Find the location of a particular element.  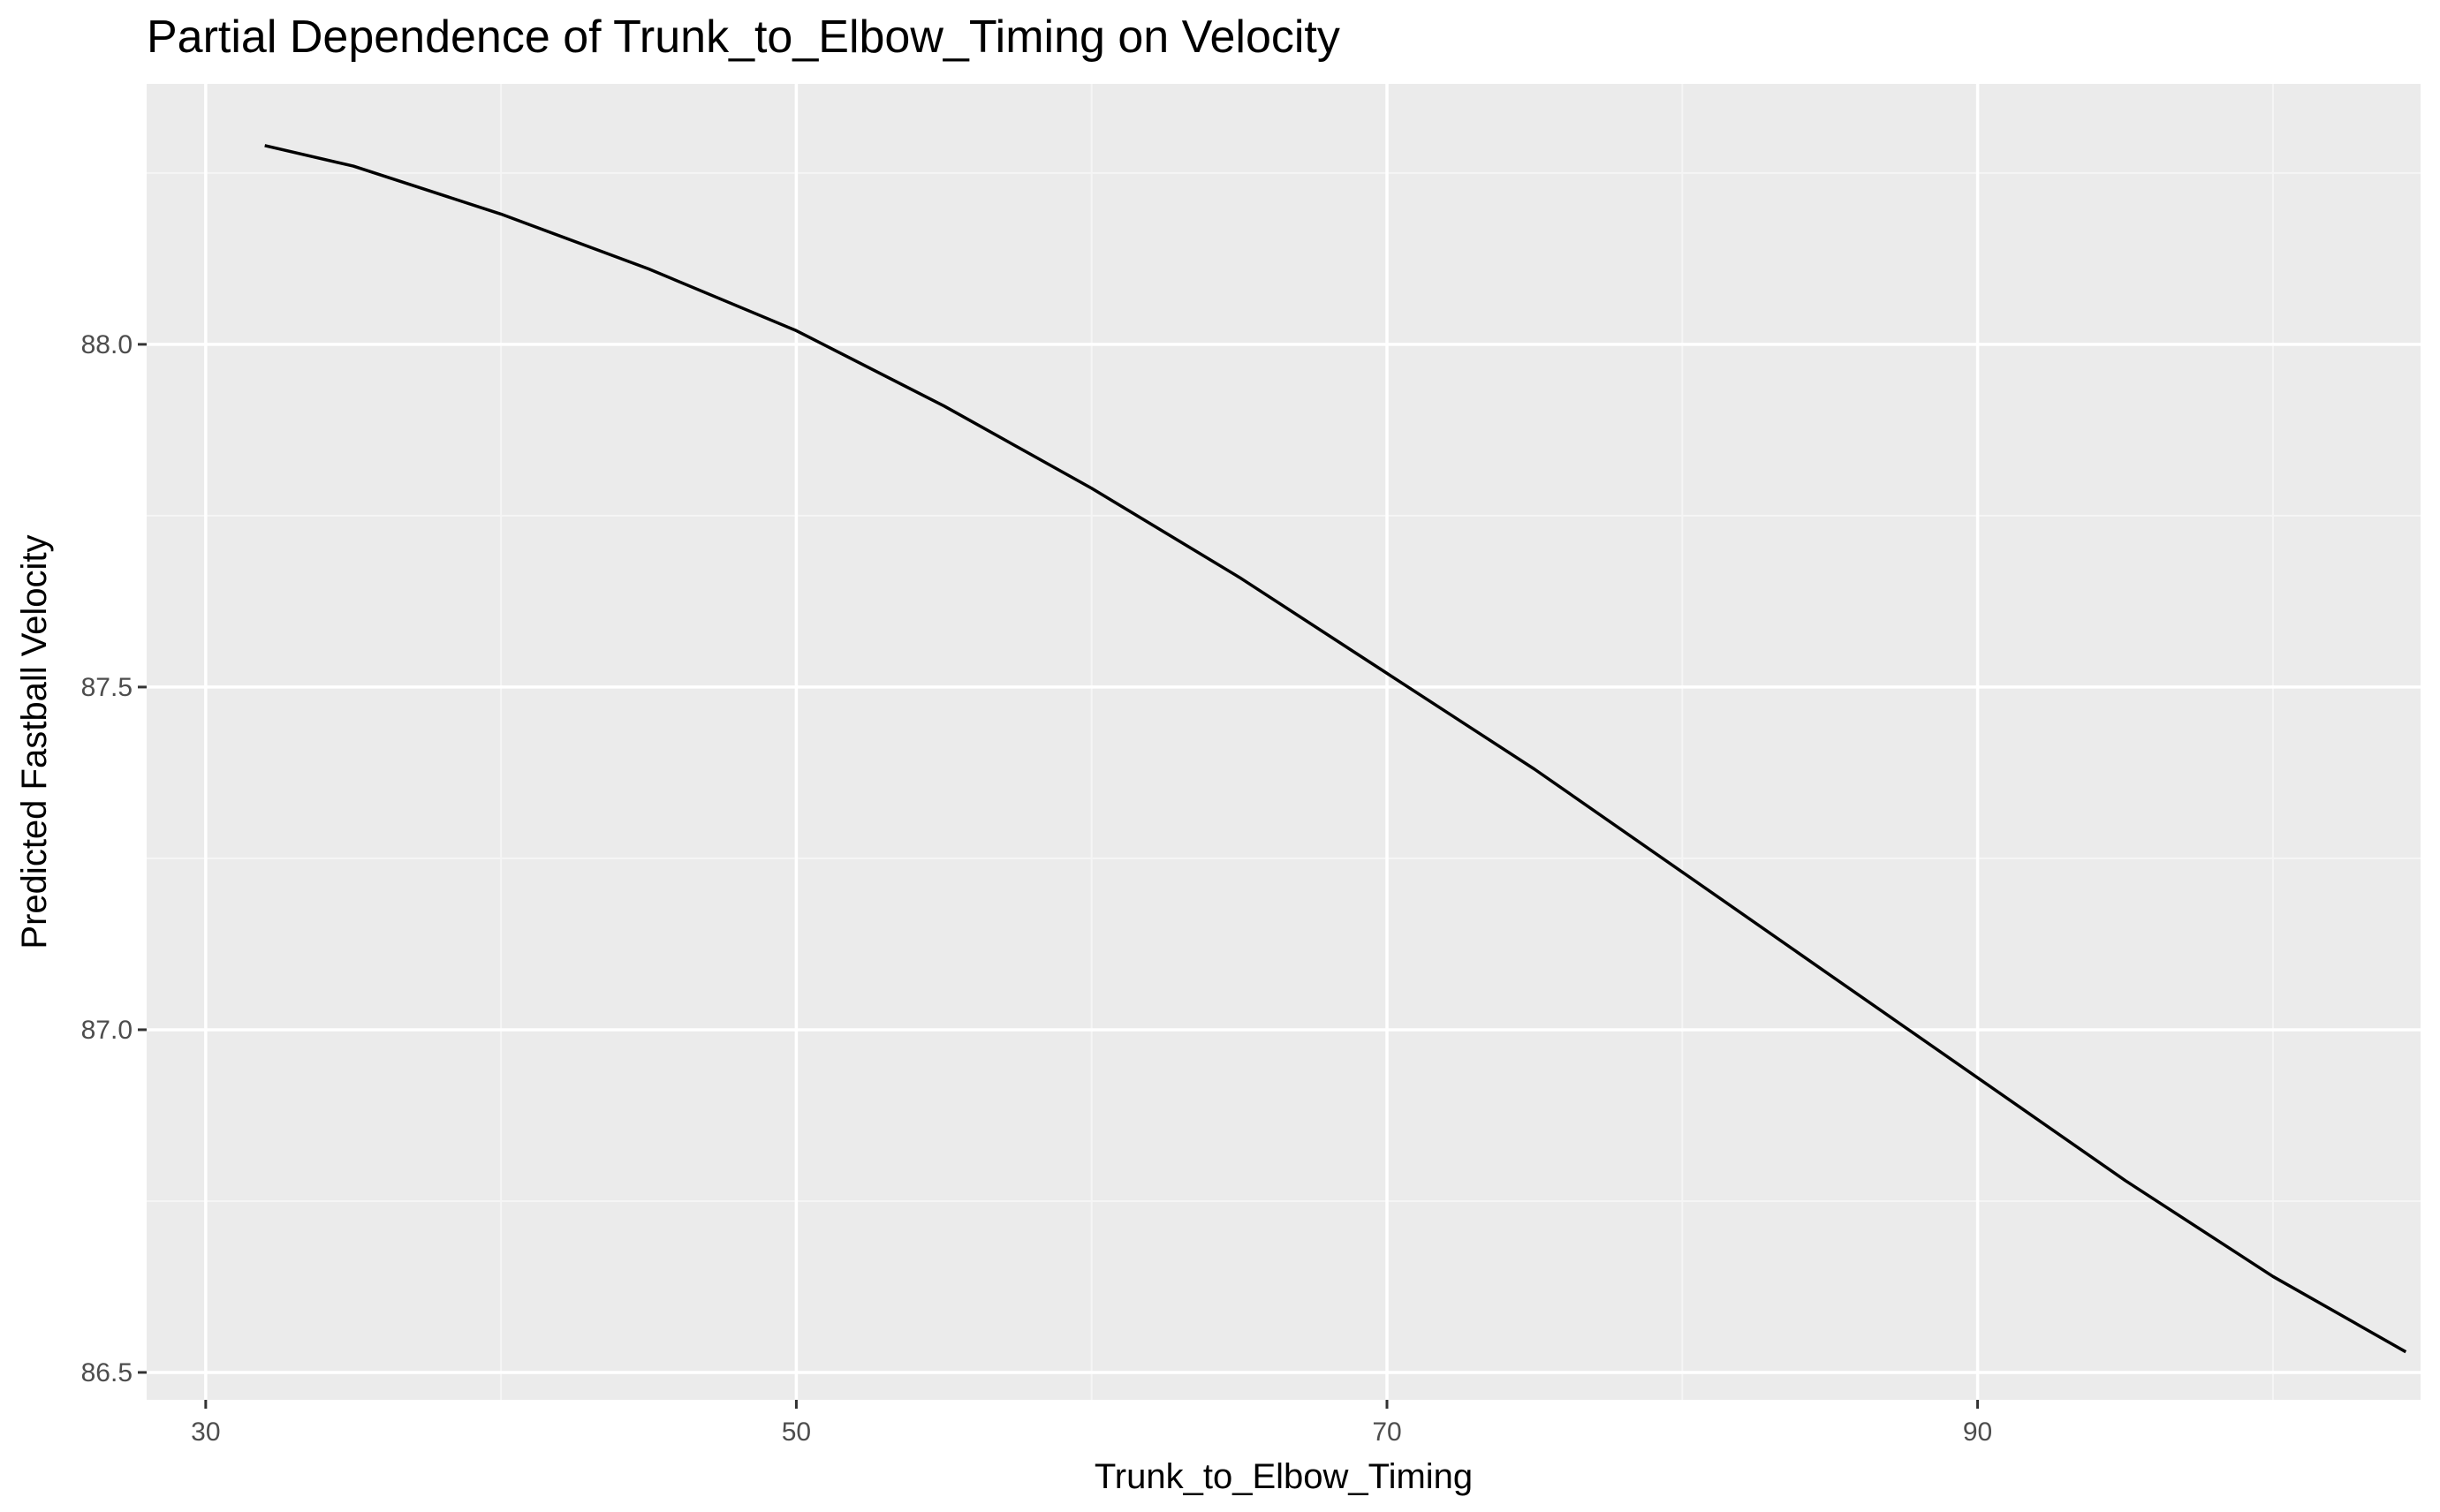

x-tick-label: 90 is located at coordinates (1977, 1432).